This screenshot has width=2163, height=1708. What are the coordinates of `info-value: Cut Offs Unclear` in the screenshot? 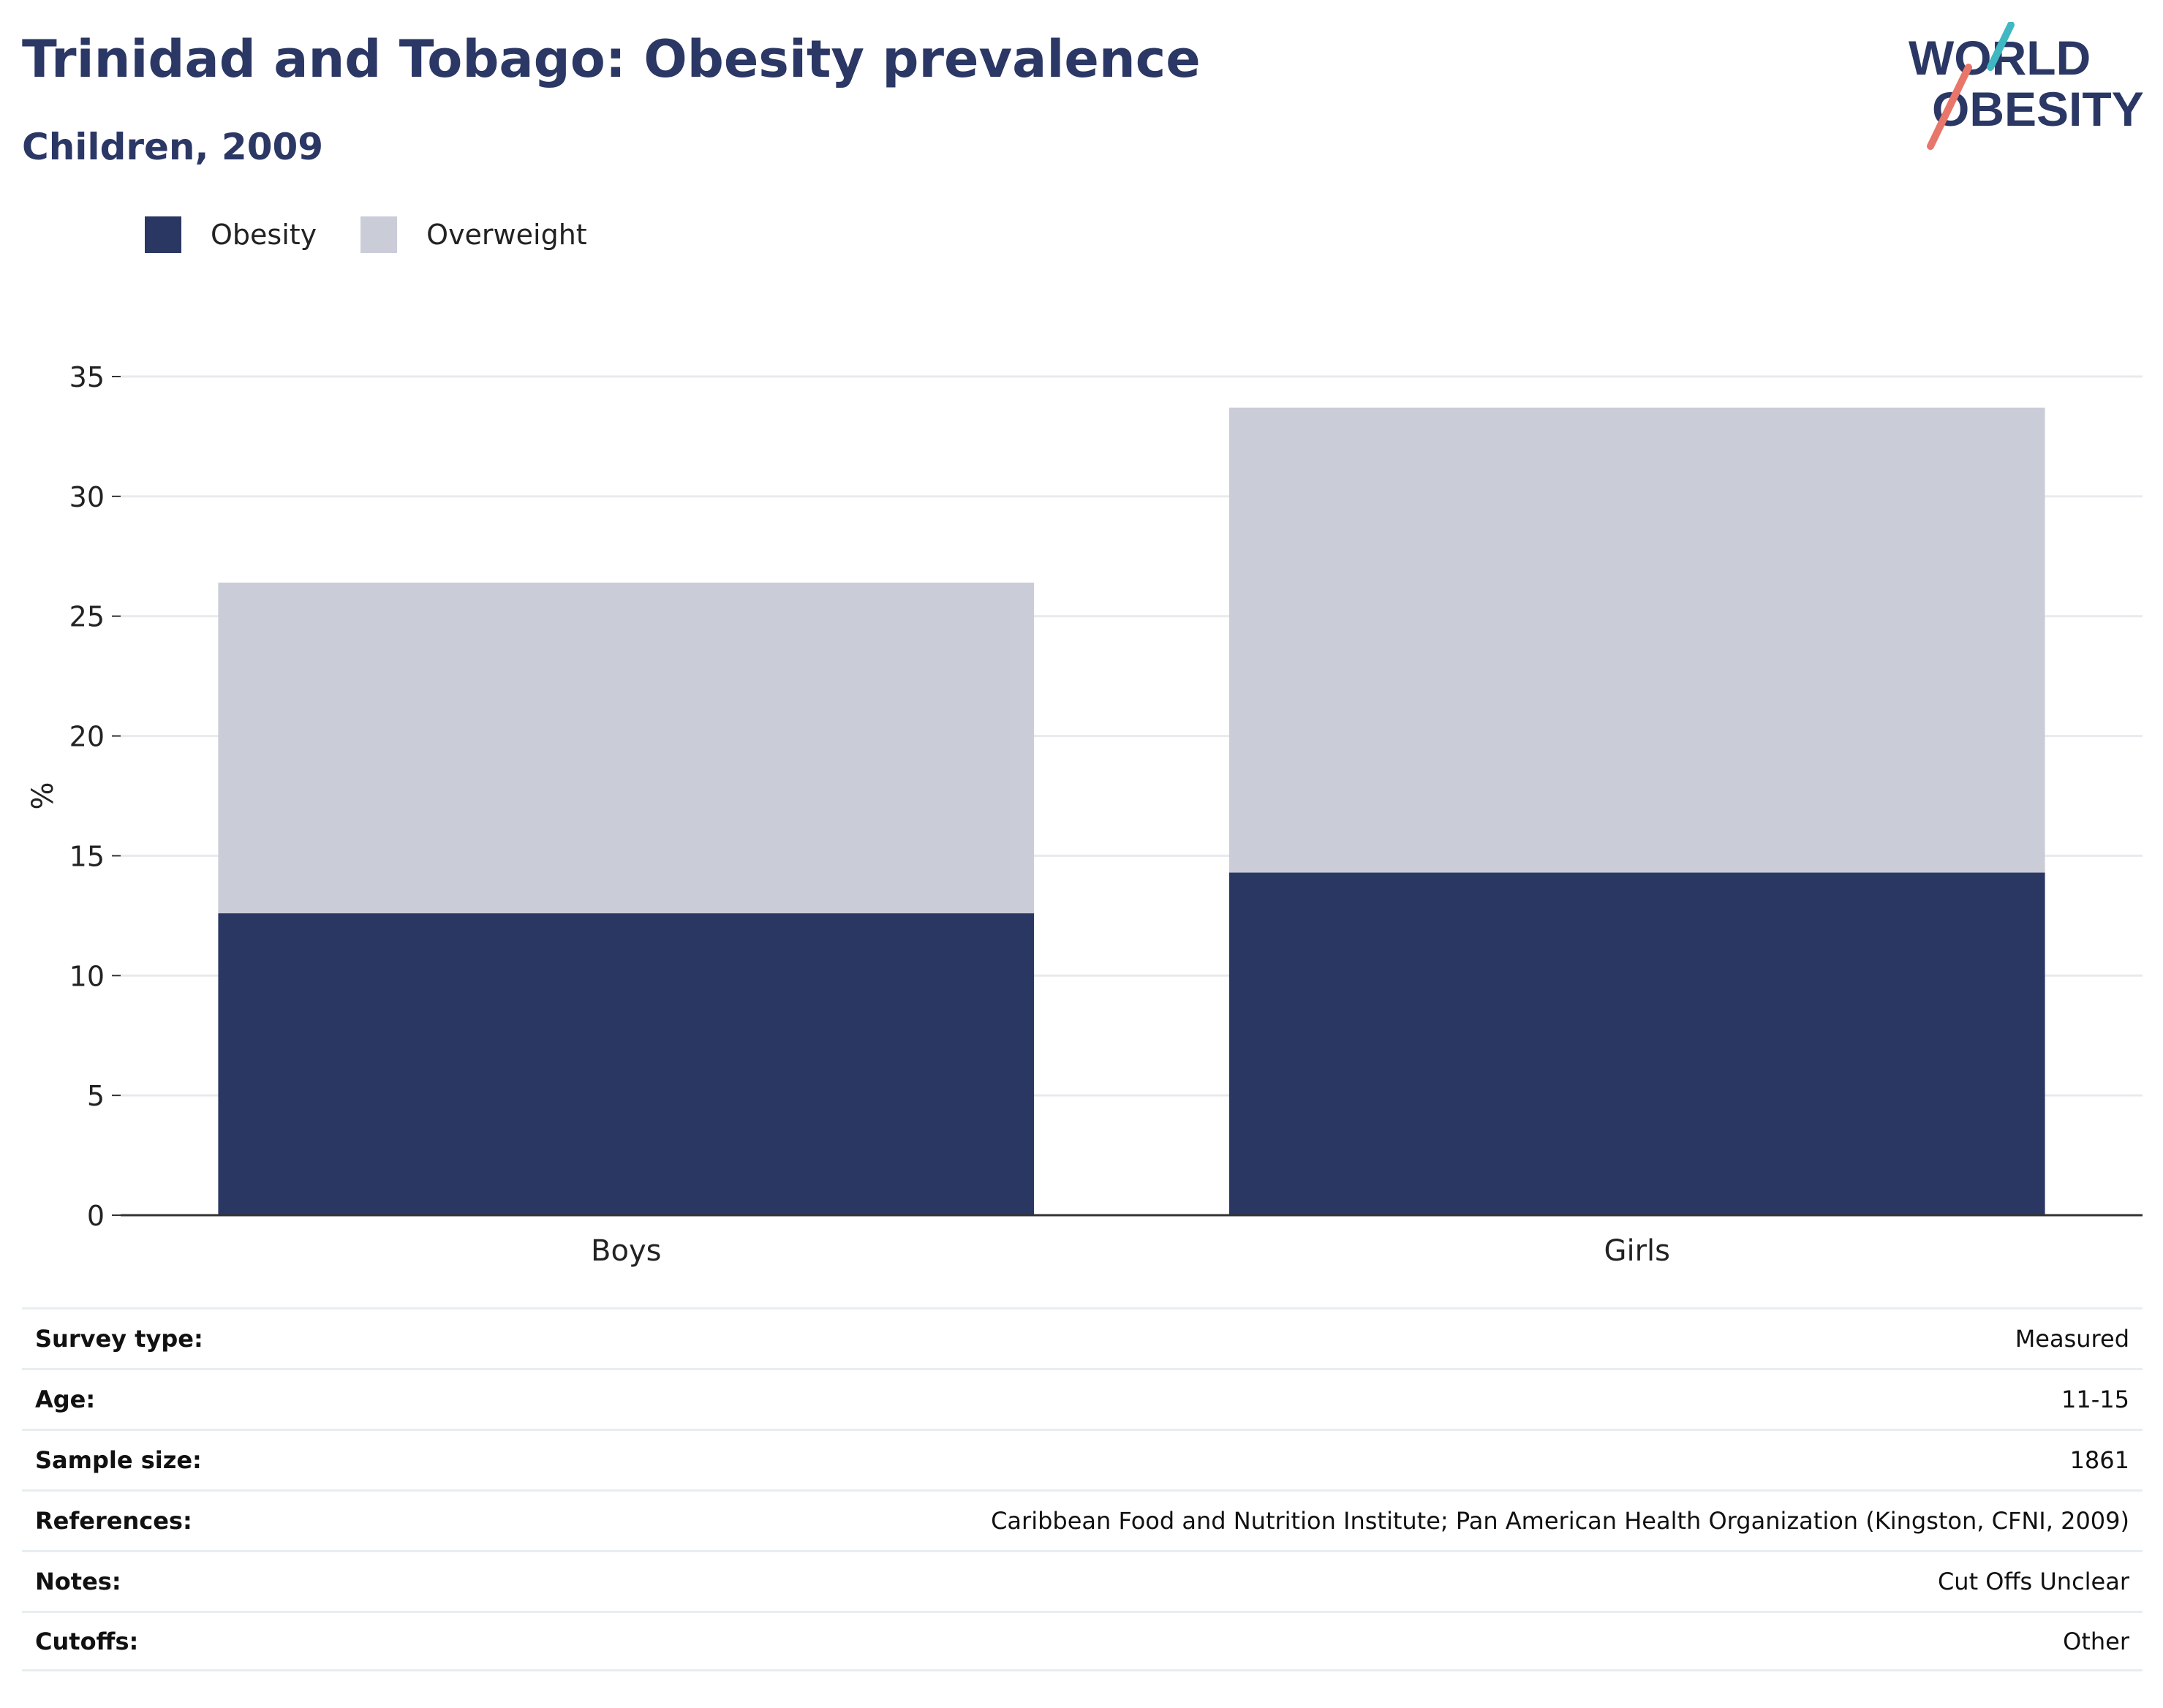 It's located at (2033, 1581).